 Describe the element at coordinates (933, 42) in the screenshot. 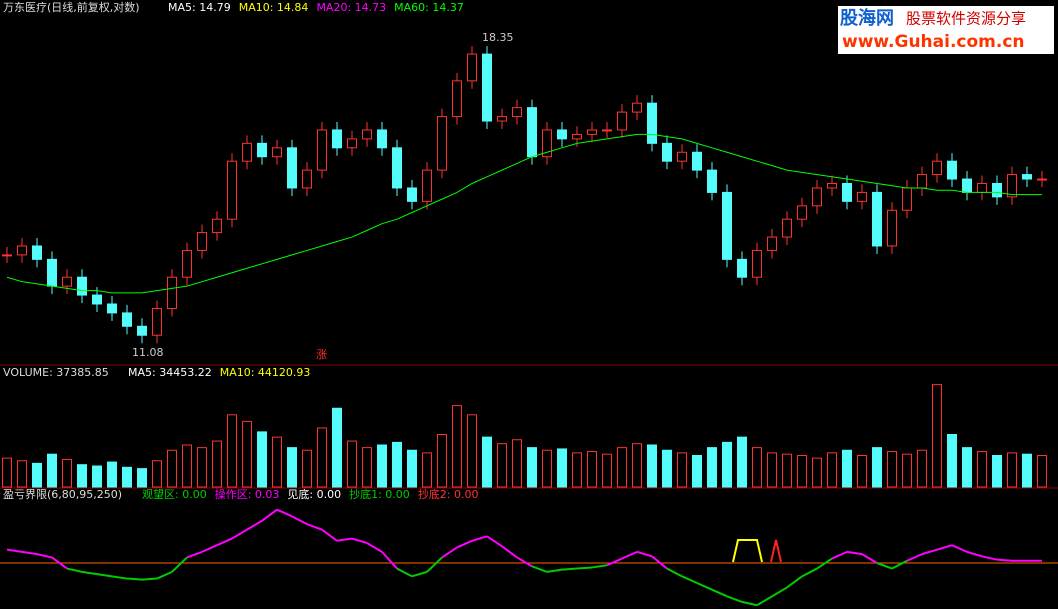

I see `watermark-url: www.Guhai.com.cn` at that location.